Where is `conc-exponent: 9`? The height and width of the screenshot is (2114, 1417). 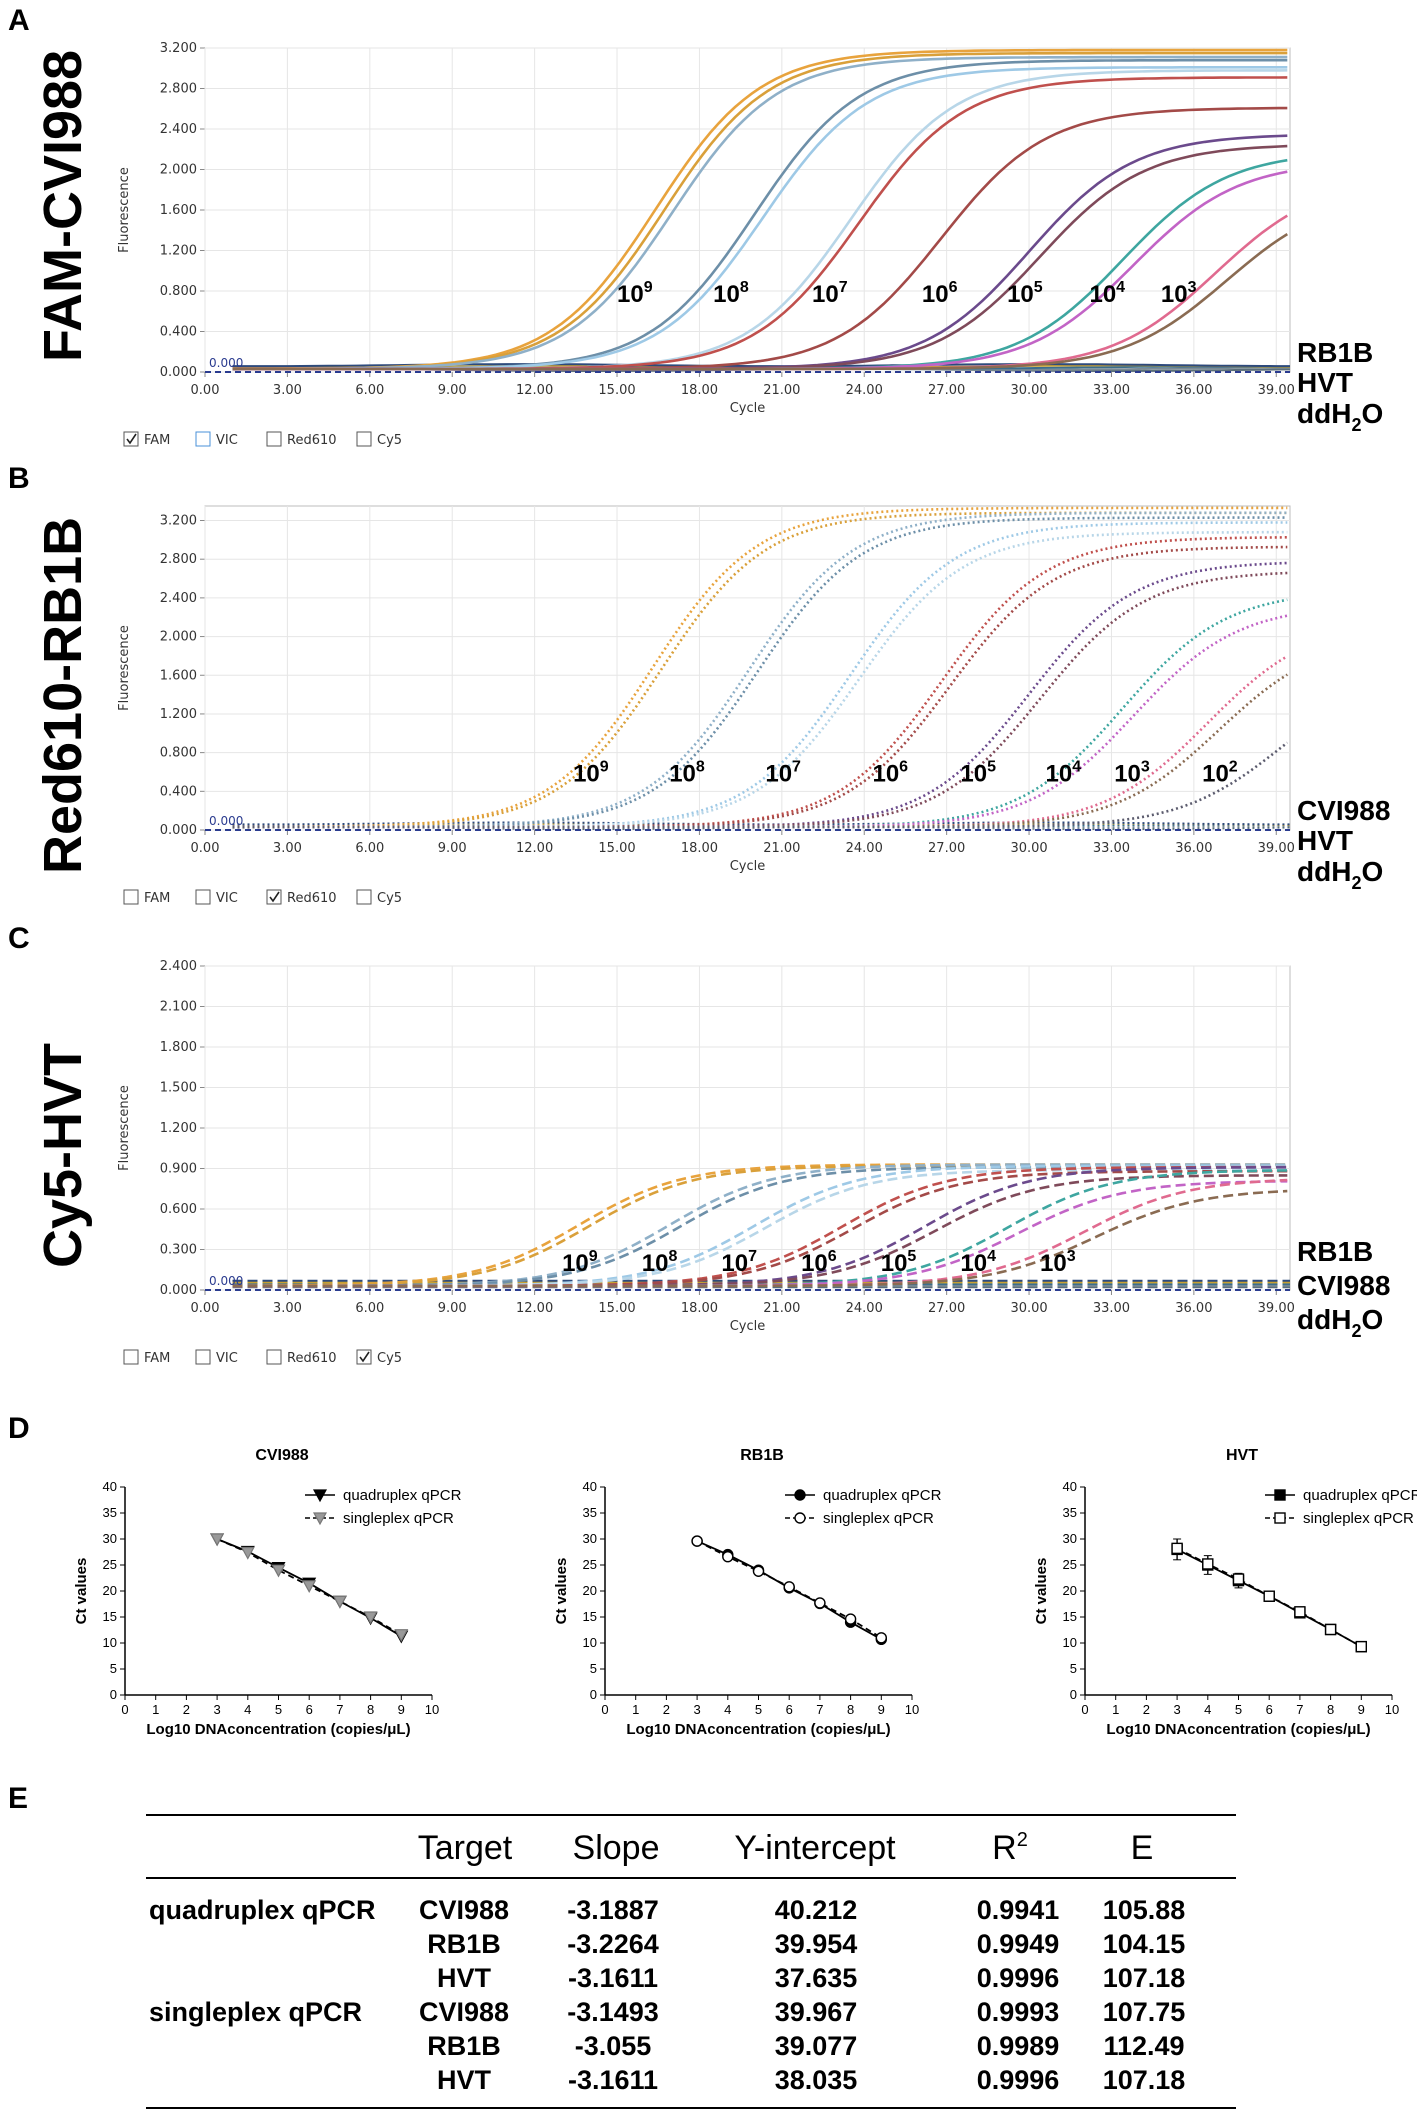 conc-exponent: 9 is located at coordinates (604, 767).